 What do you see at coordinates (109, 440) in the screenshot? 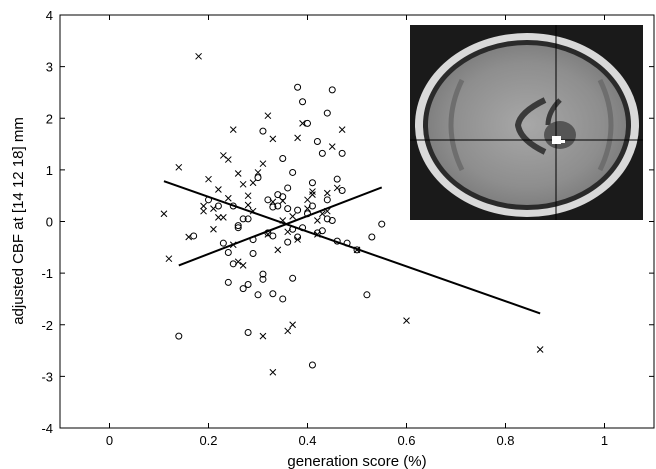
I see `x-tick-label: 0` at bounding box center [109, 440].